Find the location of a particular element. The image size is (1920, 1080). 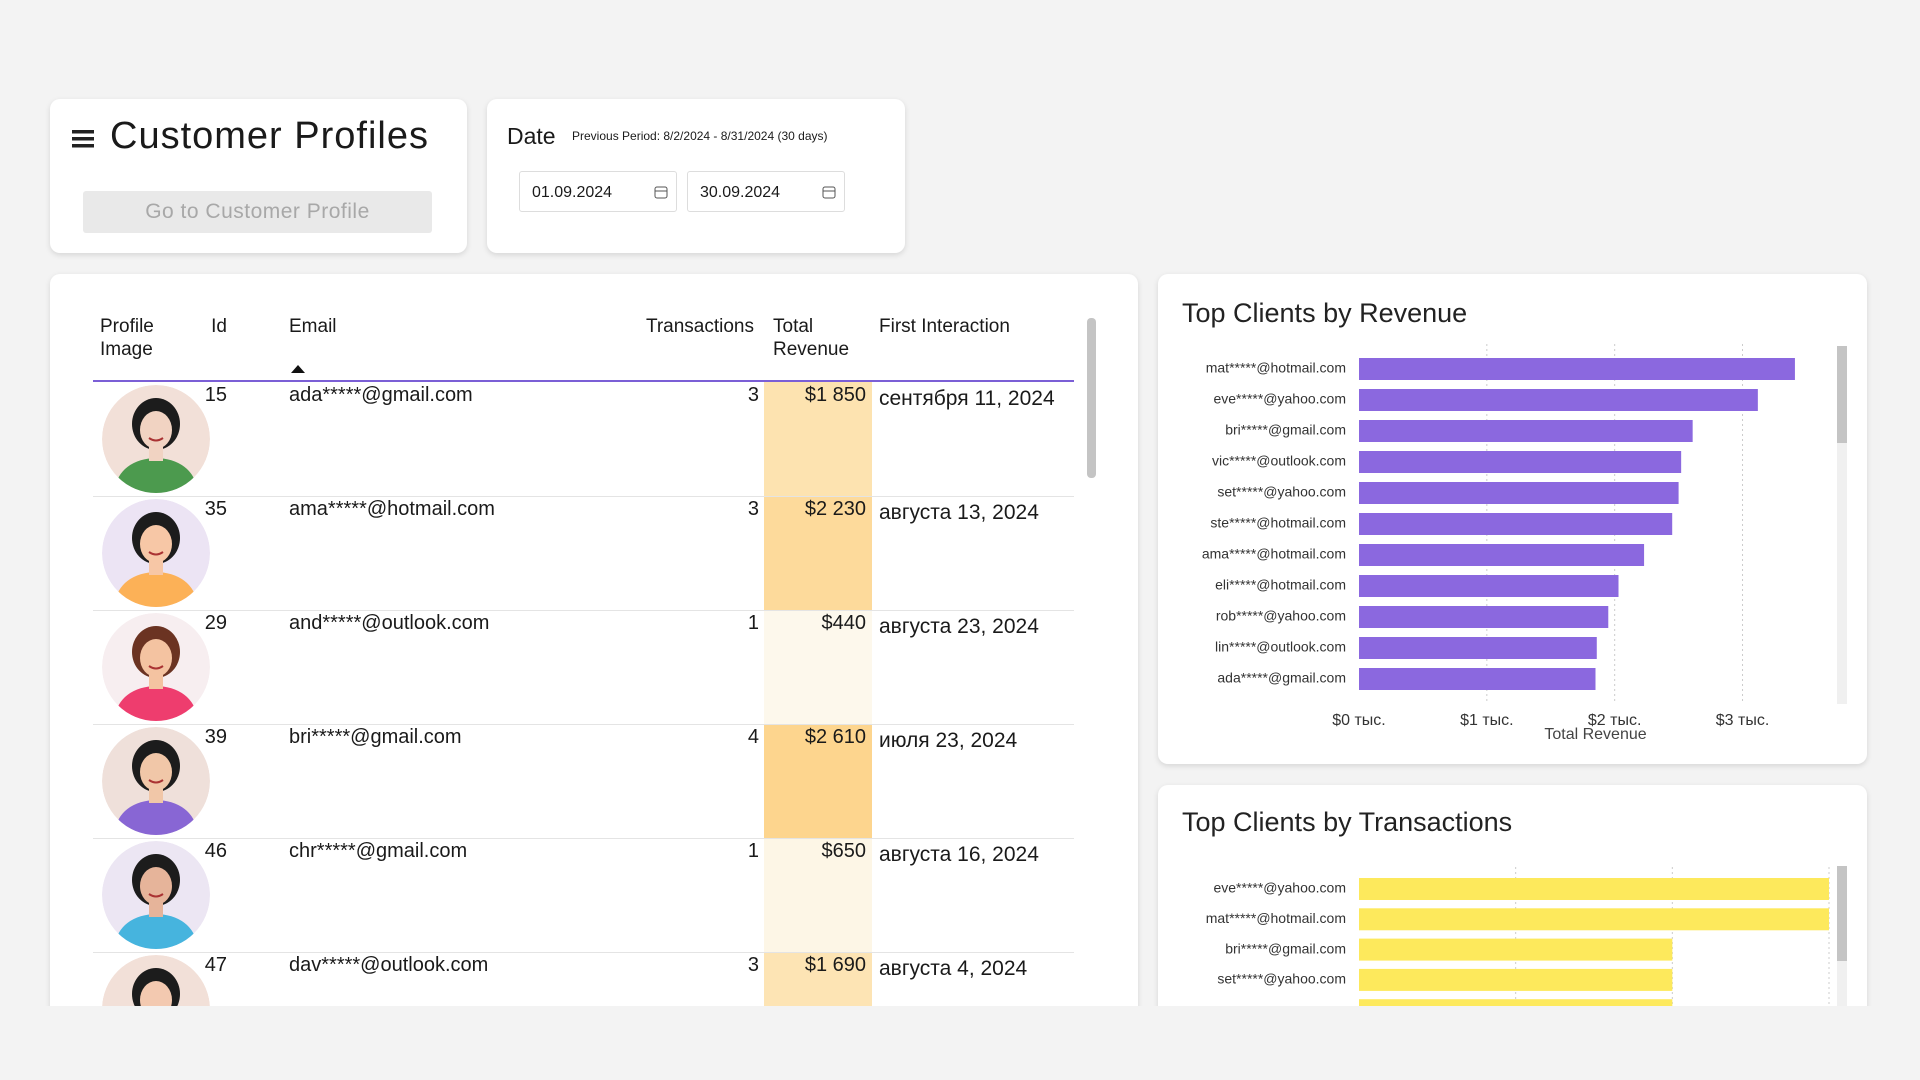

go-button: Go to Customer Profile is located at coordinates (257, 212).